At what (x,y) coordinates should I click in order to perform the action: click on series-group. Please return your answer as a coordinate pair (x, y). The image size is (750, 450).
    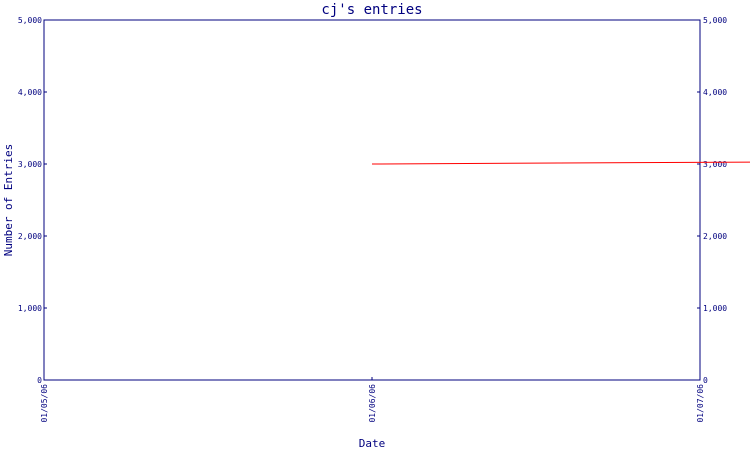
    Looking at the image, I should click on (560, 163).